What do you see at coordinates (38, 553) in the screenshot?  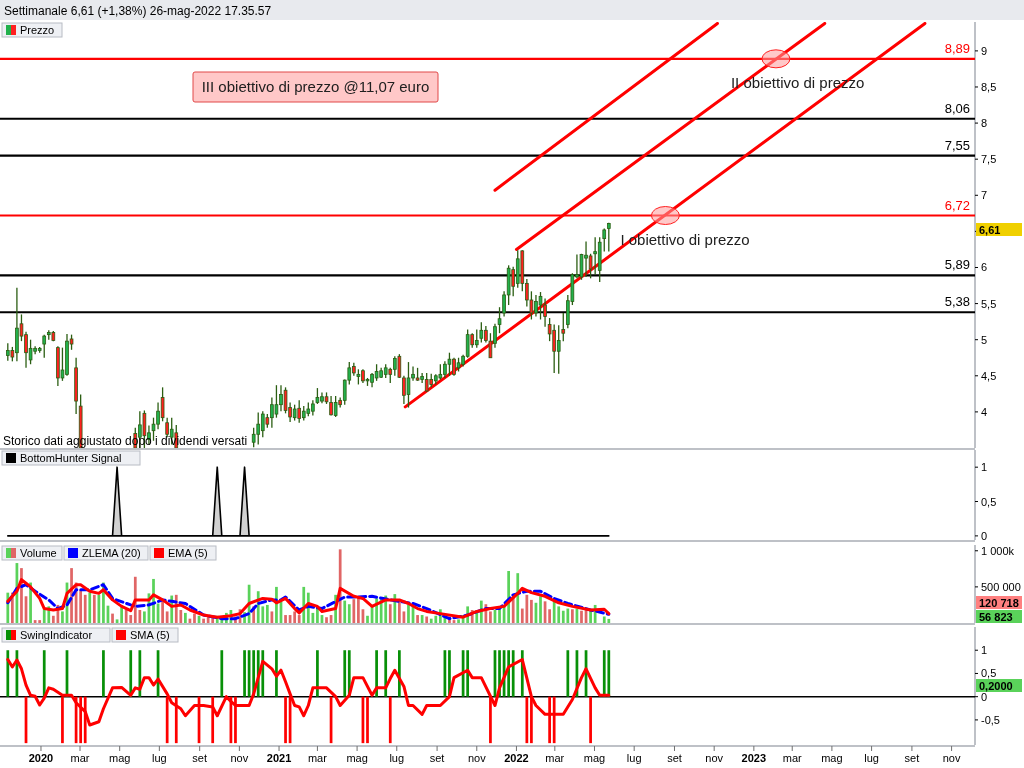 I see `legend-label: Volume` at bounding box center [38, 553].